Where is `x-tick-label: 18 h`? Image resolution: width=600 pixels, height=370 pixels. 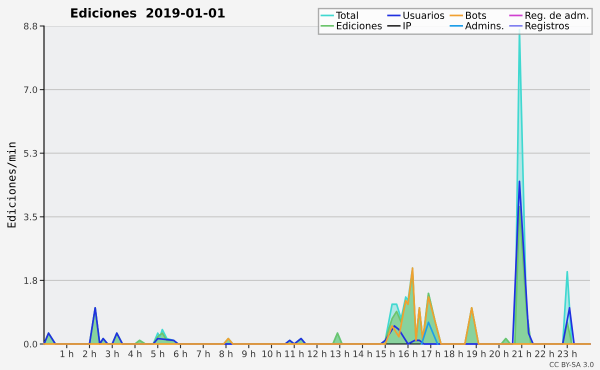
x-tick-label: 18 h is located at coordinates (453, 354).